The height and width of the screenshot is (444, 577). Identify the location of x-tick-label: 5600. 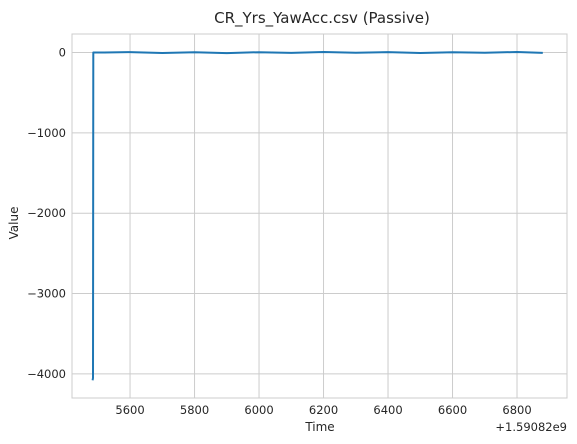
(129, 410).